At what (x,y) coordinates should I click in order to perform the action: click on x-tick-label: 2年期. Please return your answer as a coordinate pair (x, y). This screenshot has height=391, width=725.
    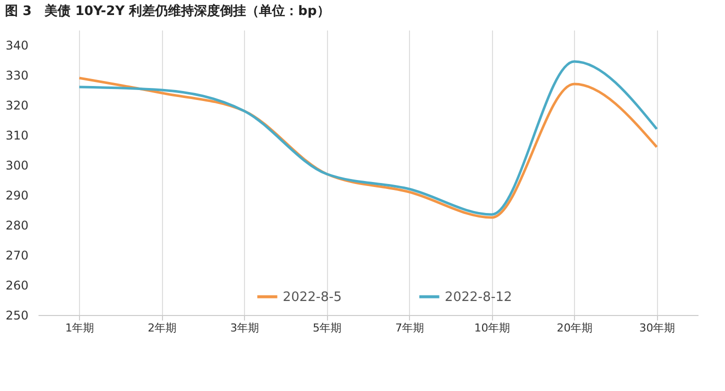
    Looking at the image, I should click on (162, 328).